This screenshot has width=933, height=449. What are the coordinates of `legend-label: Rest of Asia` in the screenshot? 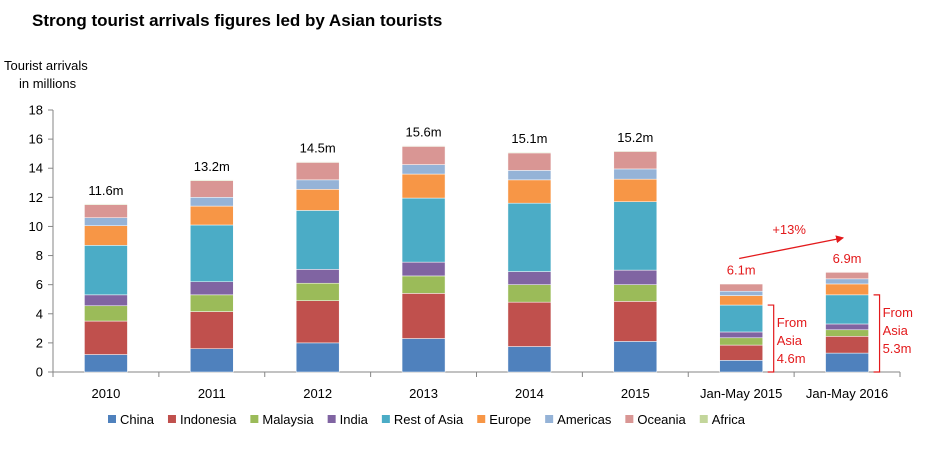 It's located at (429, 419).